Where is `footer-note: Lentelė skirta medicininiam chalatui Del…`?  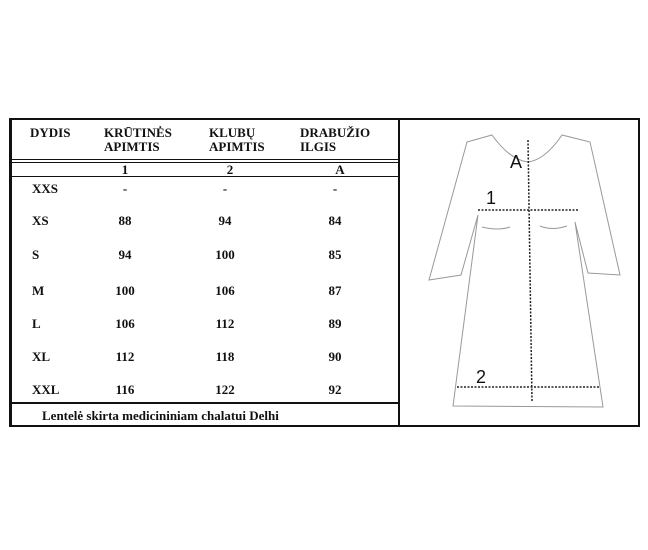 footer-note: Lentelė skirta medicininiam chalatui Del… is located at coordinates (160, 415).